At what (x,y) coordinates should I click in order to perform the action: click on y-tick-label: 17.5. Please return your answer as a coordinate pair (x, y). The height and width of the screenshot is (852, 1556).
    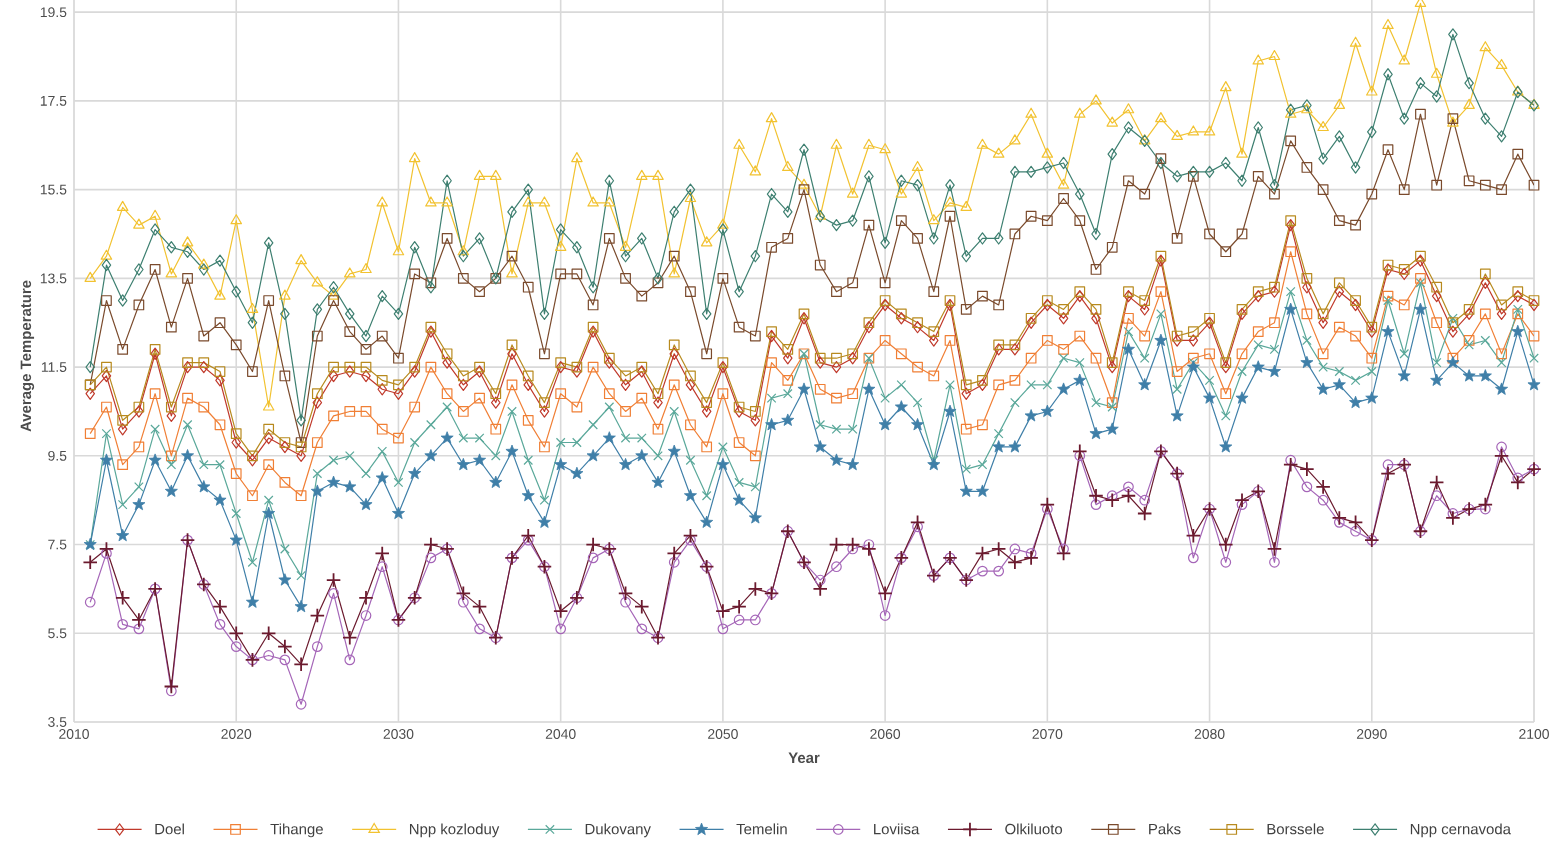
    Looking at the image, I should click on (53, 101).